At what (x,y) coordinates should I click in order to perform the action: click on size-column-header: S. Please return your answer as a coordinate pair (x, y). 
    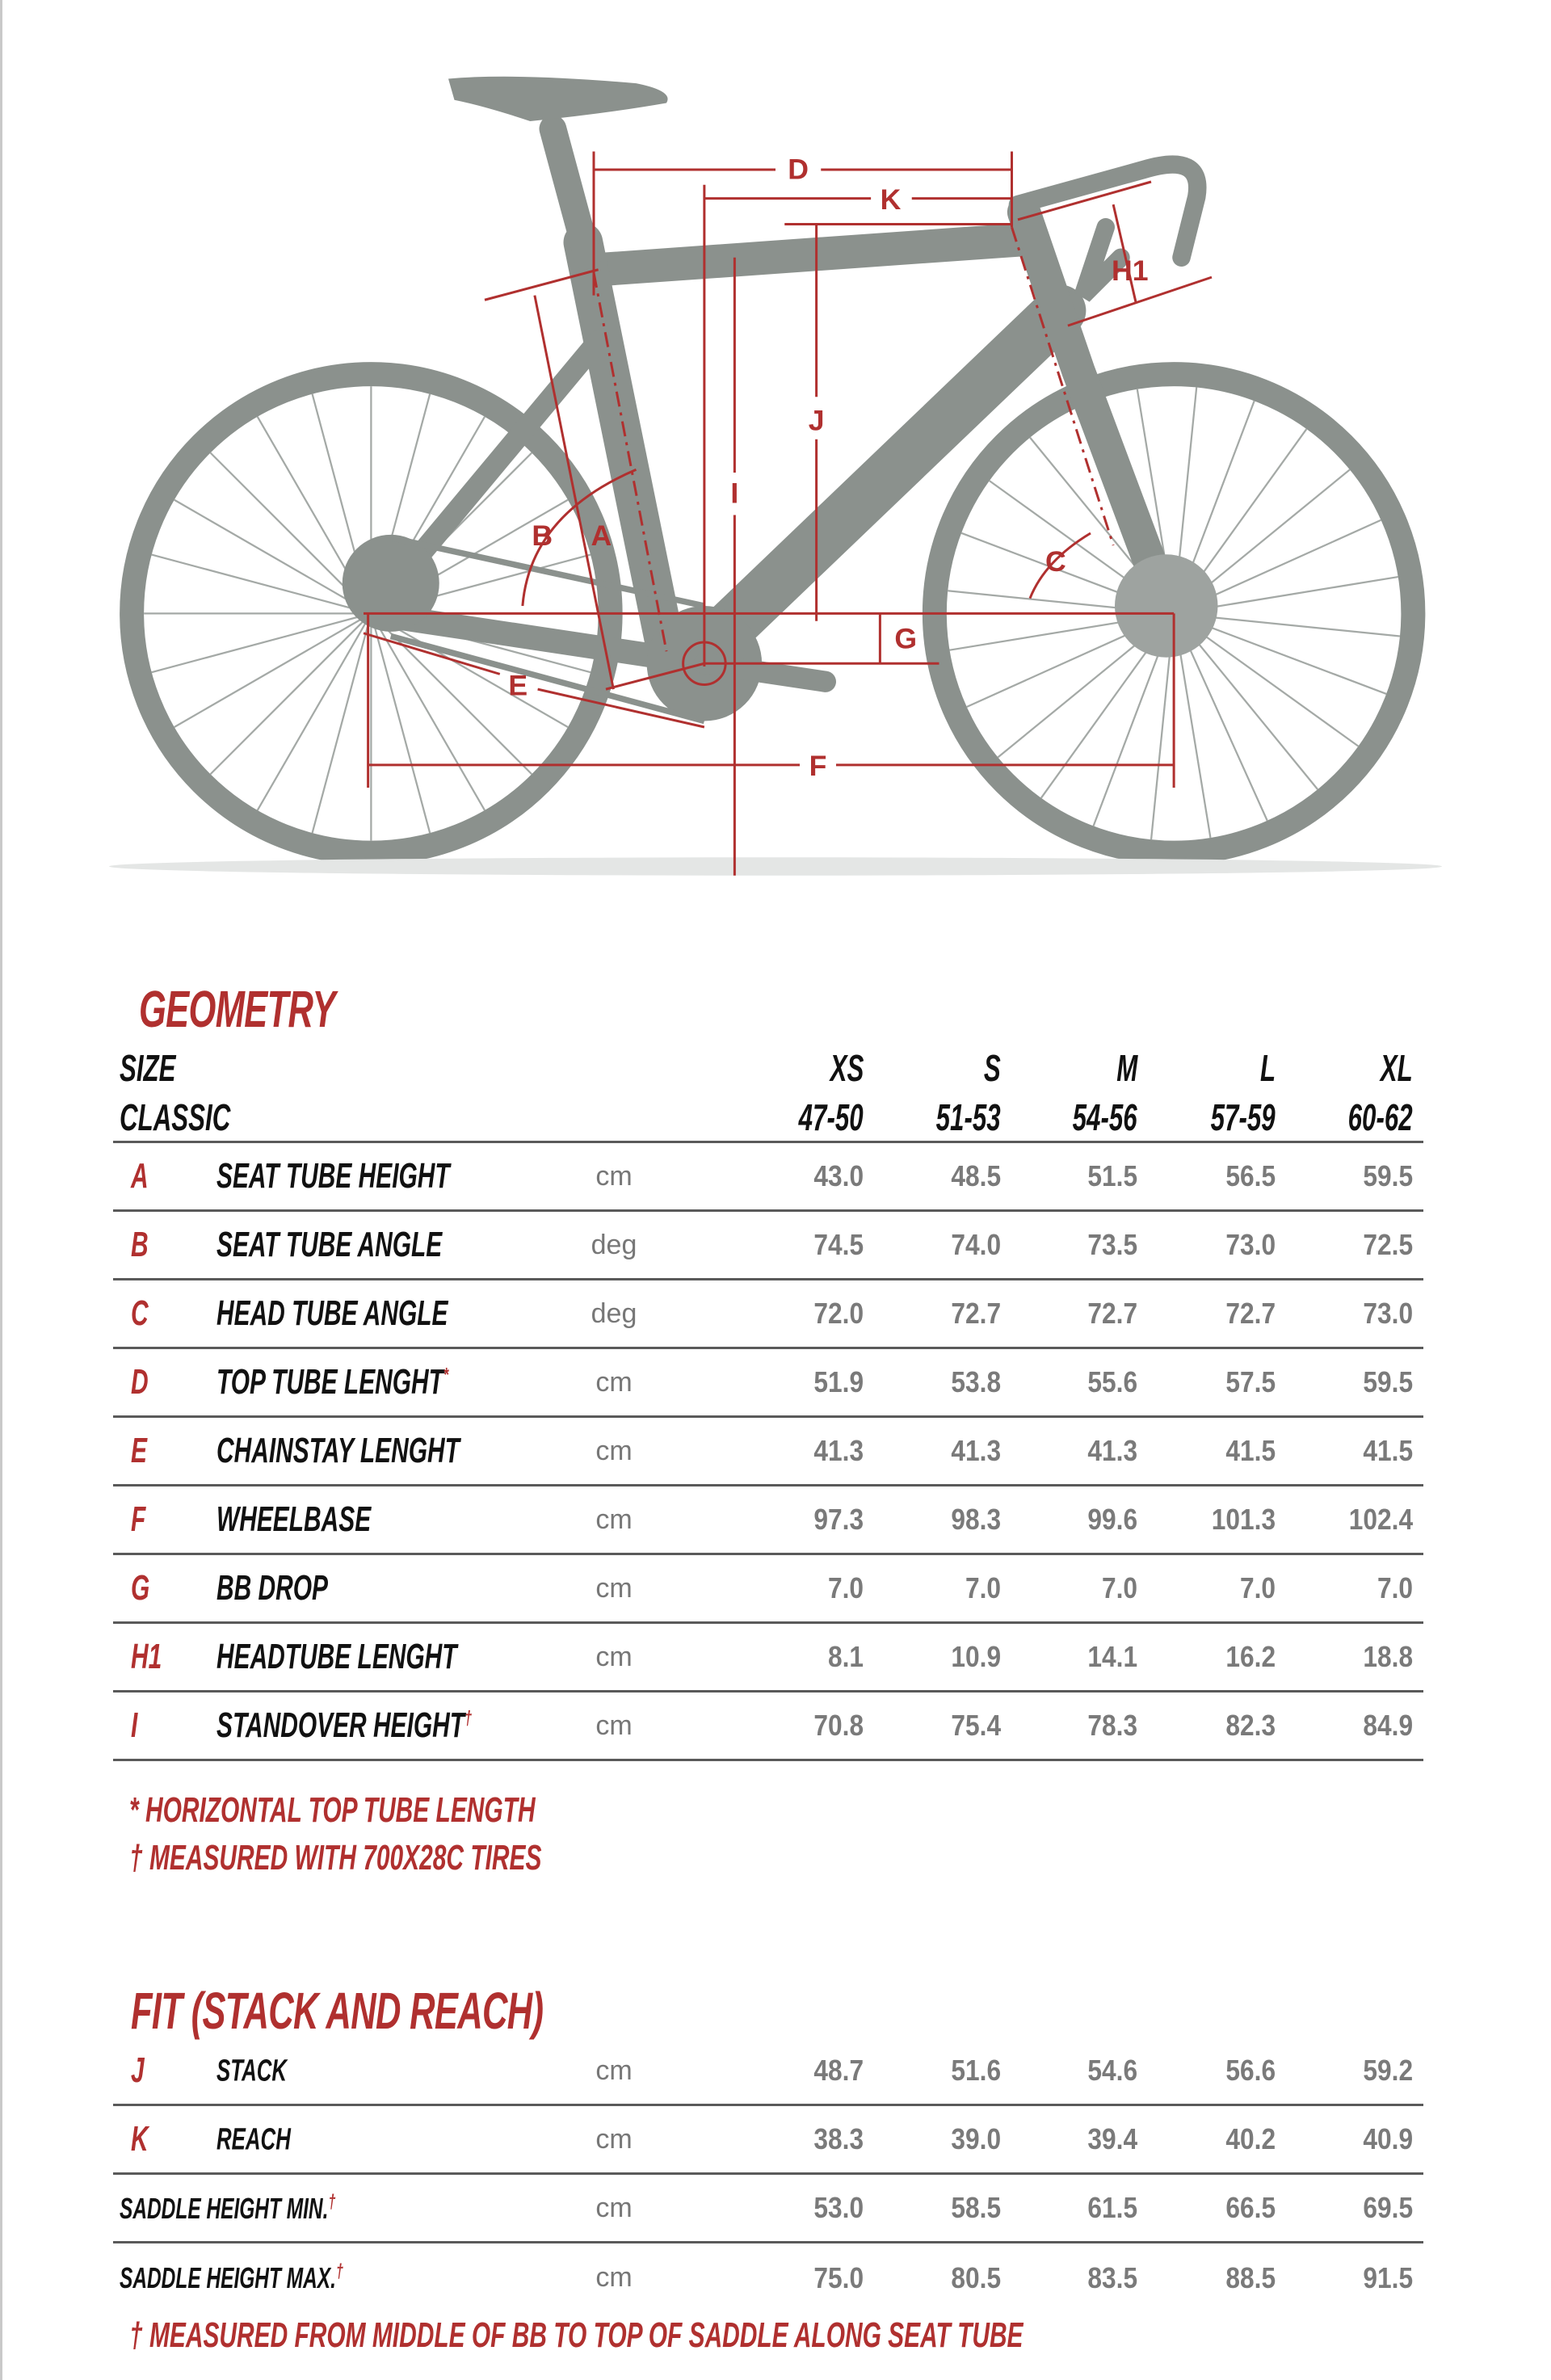
    Looking at the image, I should click on (993, 1068).